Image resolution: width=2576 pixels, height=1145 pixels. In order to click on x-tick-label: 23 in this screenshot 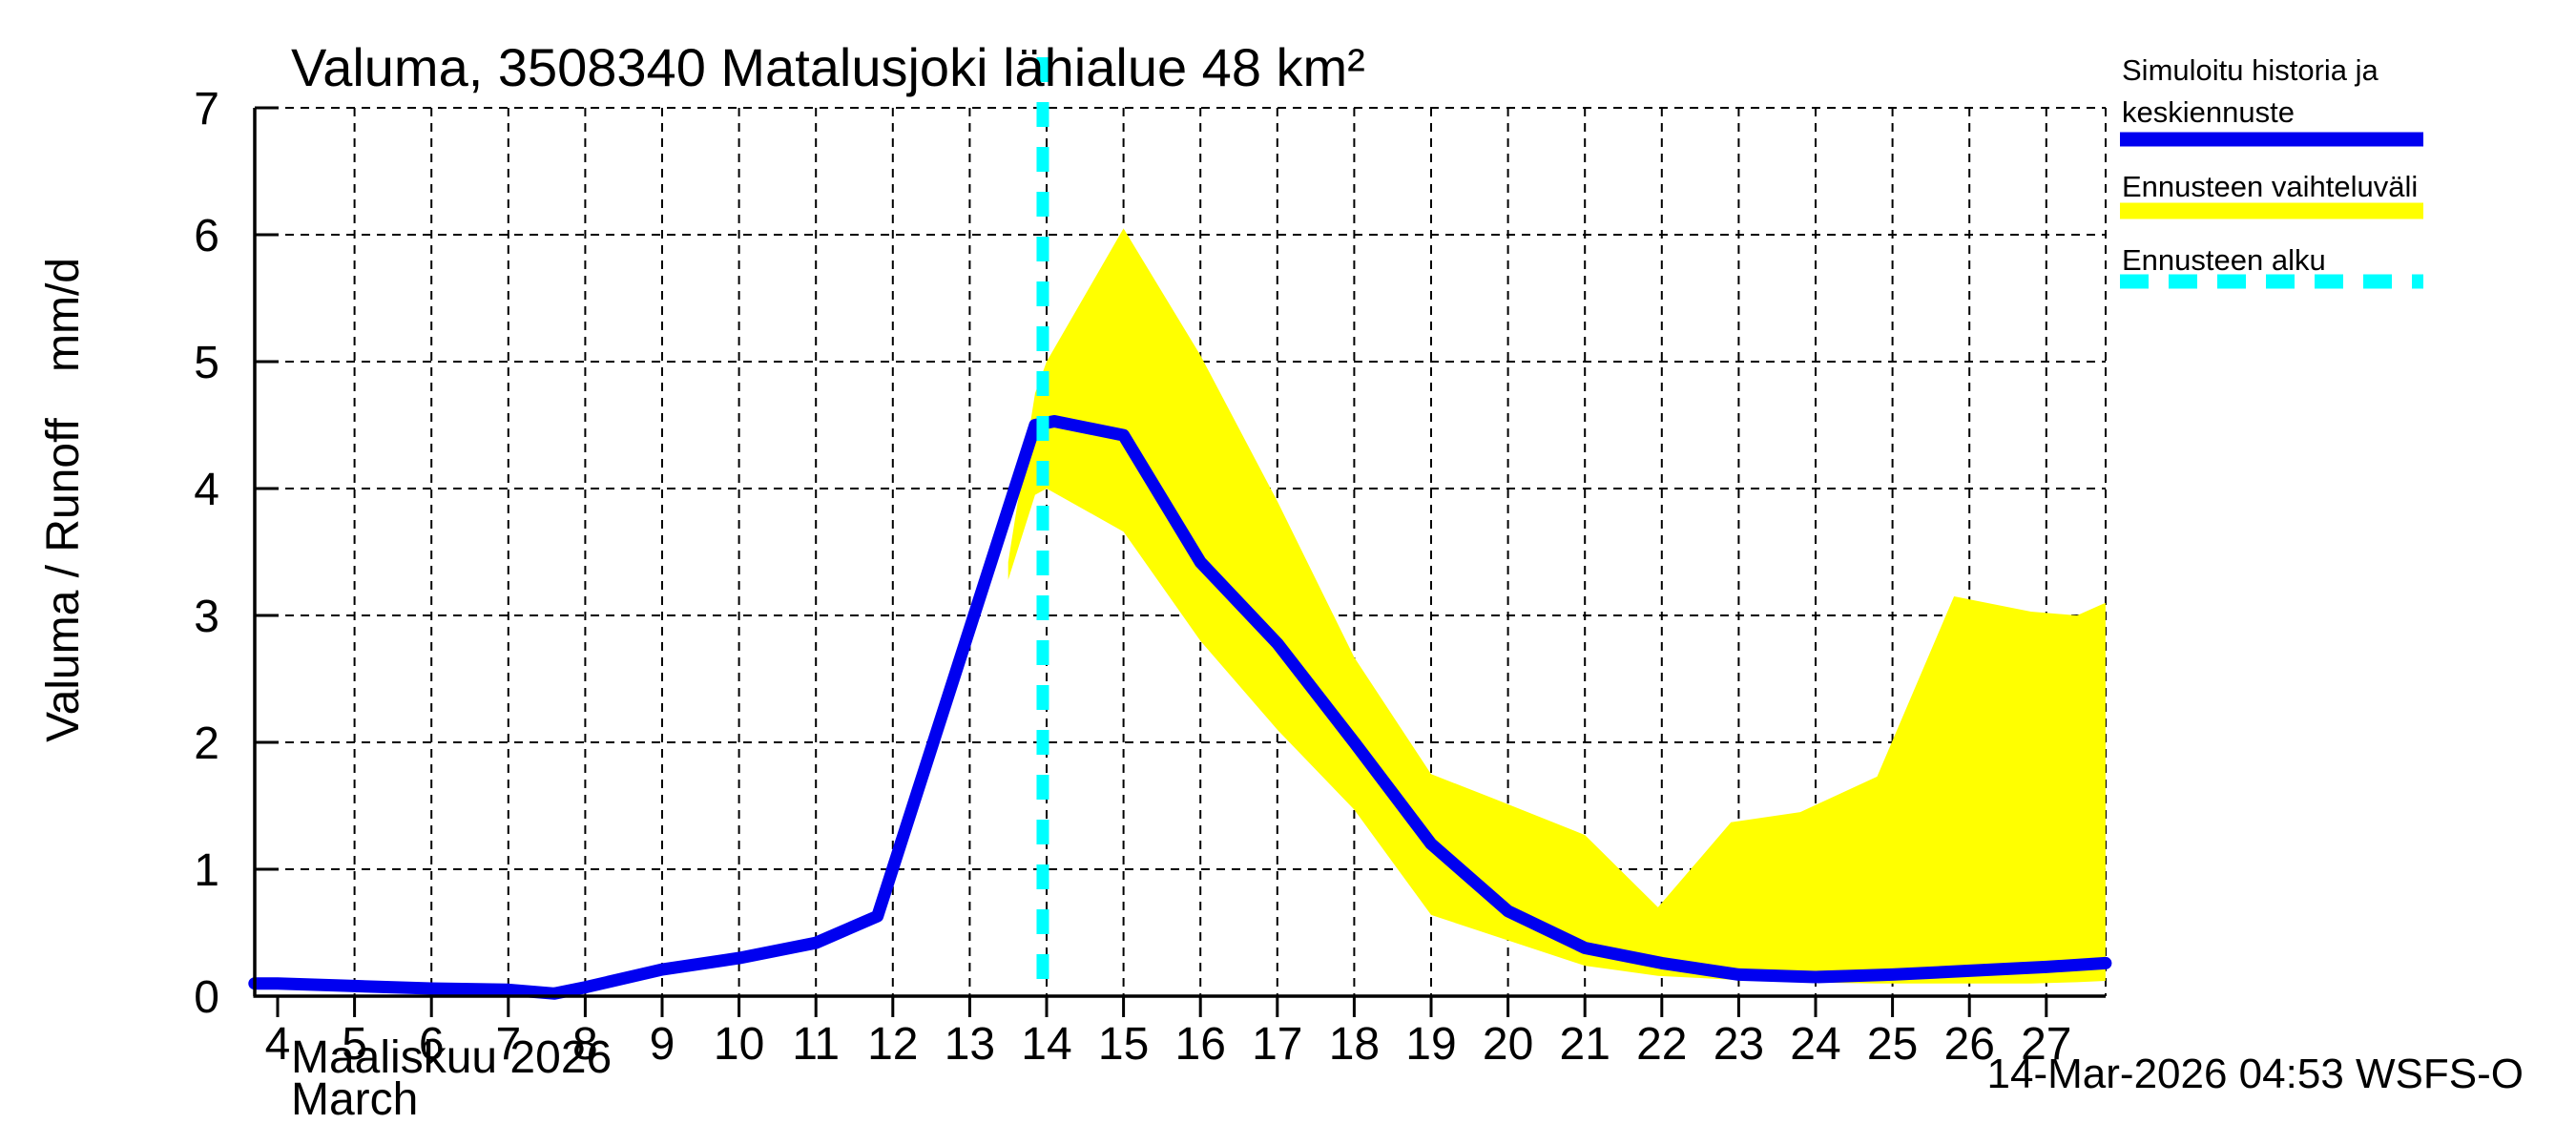, I will do `click(1739, 1044)`.